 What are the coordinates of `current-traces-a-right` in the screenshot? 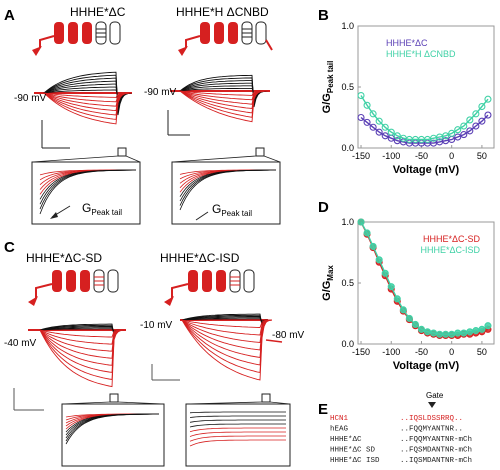 It's located at (220, 98).